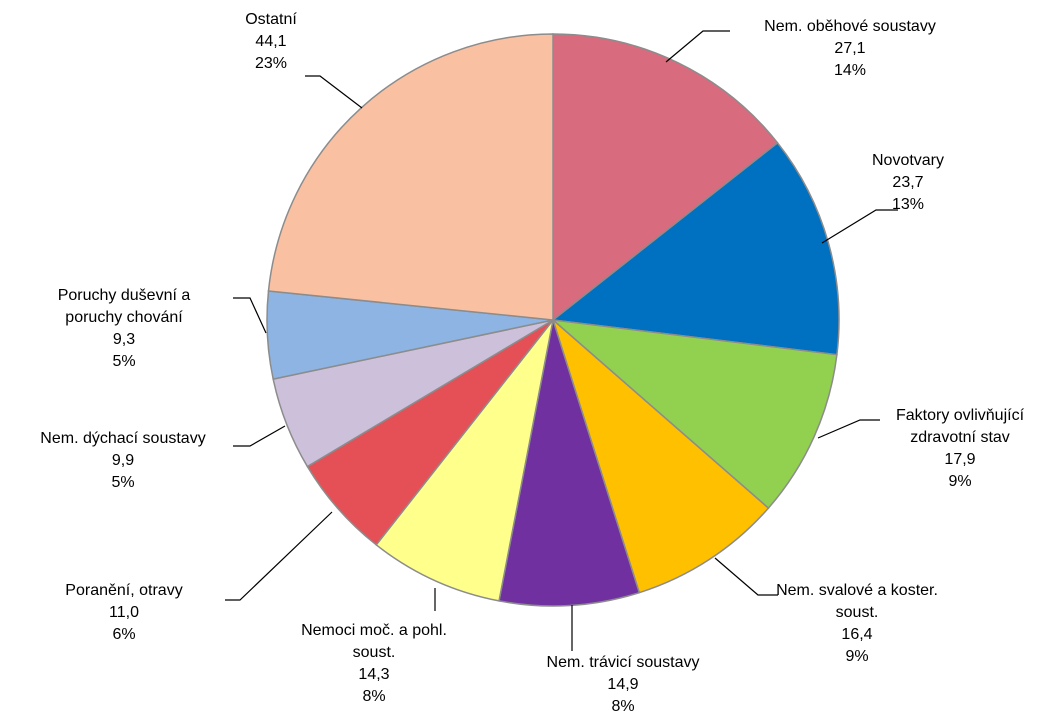 The height and width of the screenshot is (719, 1056). I want to click on slice-percent-label: 14%, so click(850, 70).